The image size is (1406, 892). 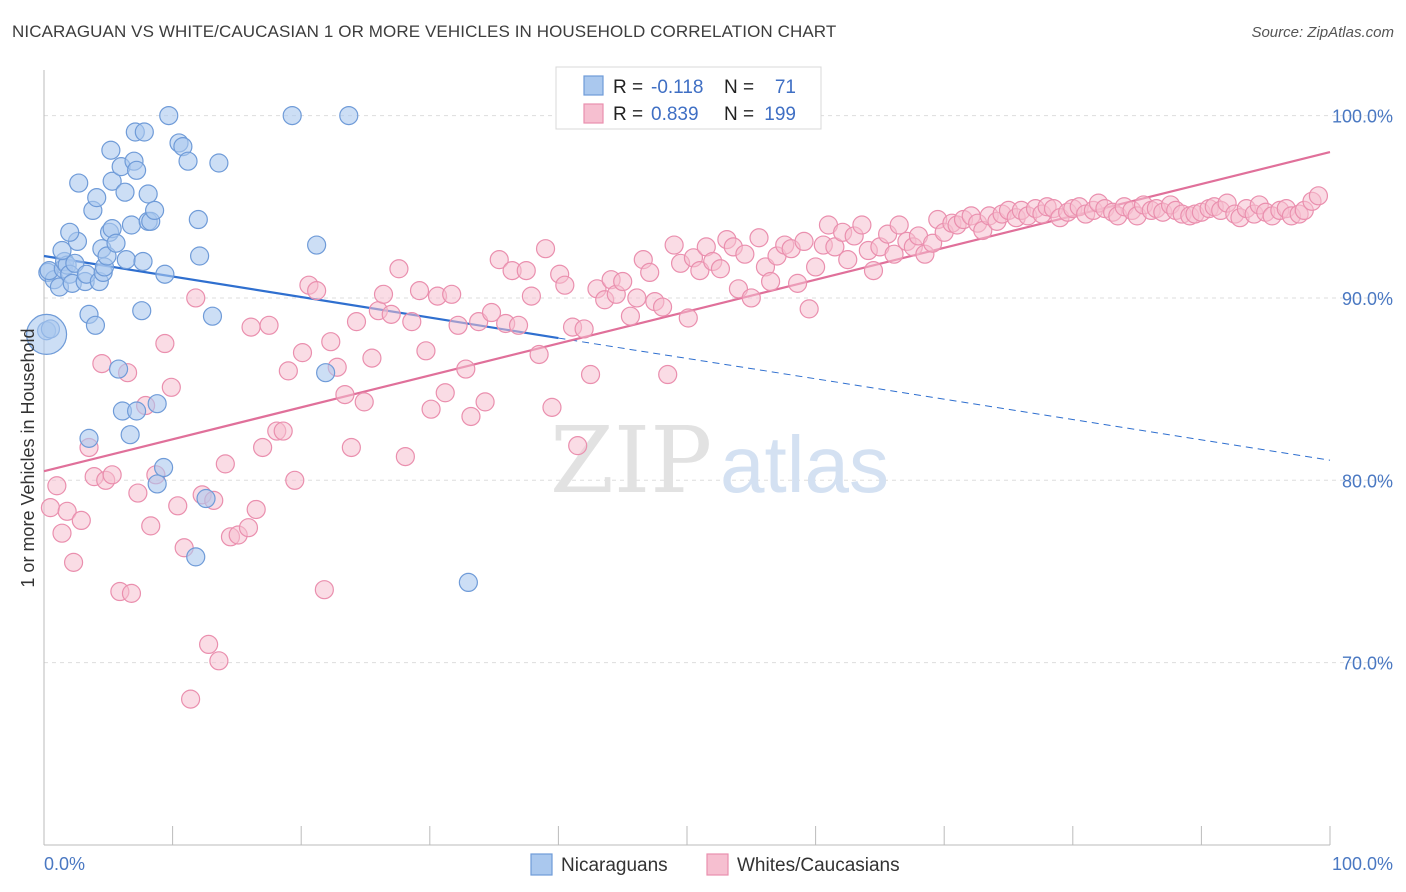 I want to click on legend-r-value-1: -0.118, so click(x=677, y=87).